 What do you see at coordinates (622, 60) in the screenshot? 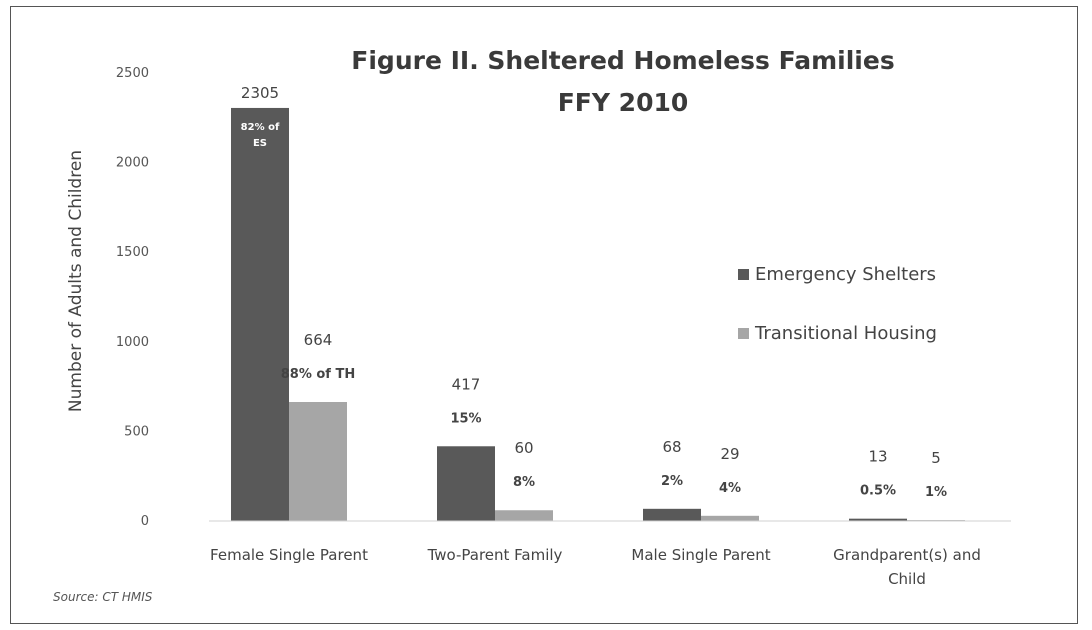
I see `chart-title: Figure II. Sheltered Homeless Families` at bounding box center [622, 60].